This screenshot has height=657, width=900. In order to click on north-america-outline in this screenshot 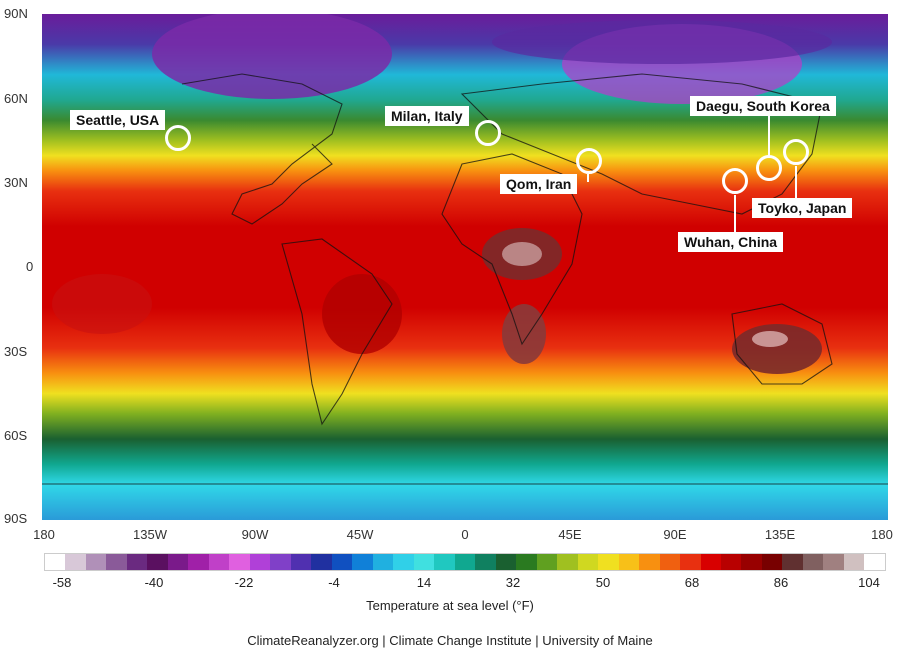, I will do `click(262, 149)`.